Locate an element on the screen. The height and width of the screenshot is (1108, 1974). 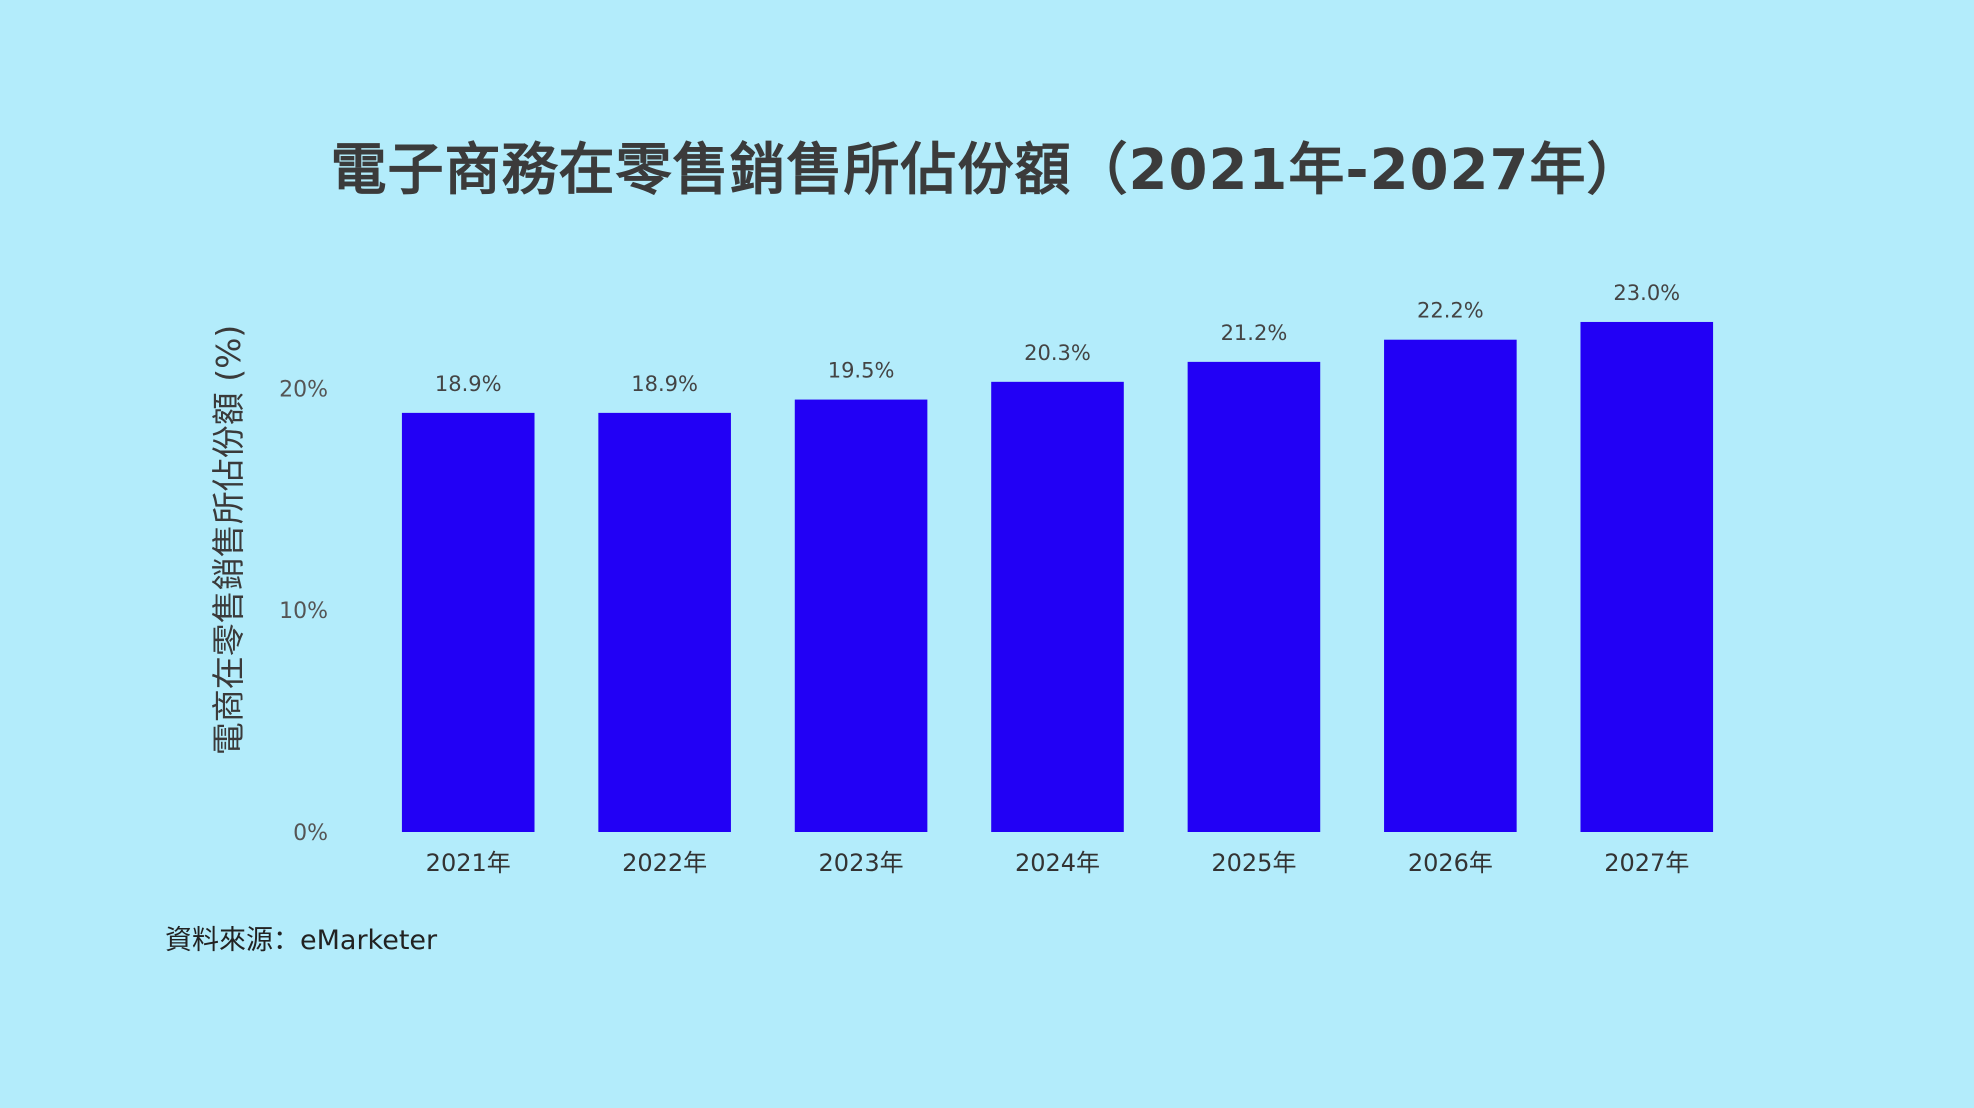
x-axis-labels: 2021年 2022年 2023年 2024年 2025年 2026年 2027年 is located at coordinates (1058, 863).